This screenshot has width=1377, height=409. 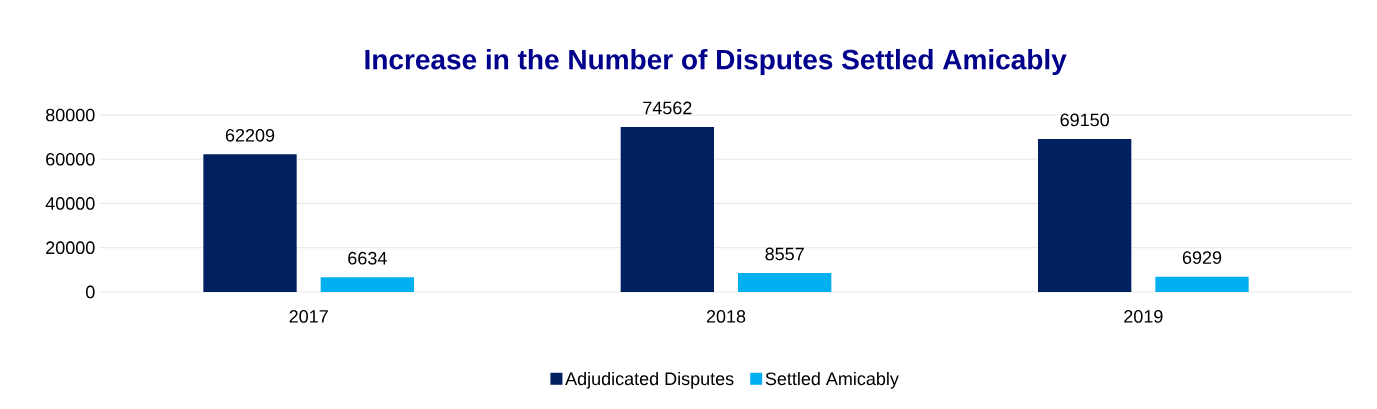 What do you see at coordinates (726, 316) in the screenshot?
I see `x-tick-label: 2018` at bounding box center [726, 316].